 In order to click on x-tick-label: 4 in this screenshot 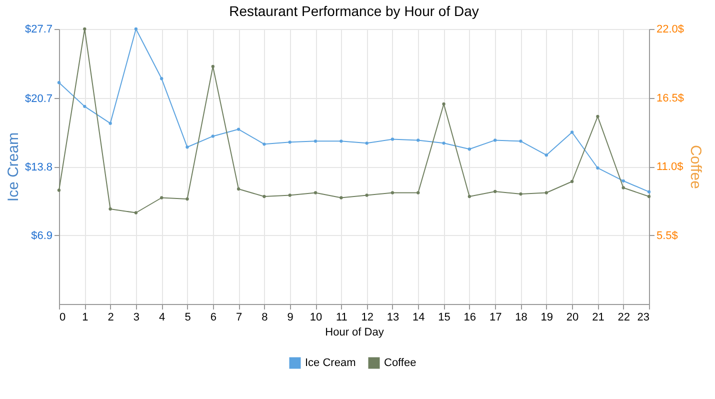, I will do `click(162, 318)`.